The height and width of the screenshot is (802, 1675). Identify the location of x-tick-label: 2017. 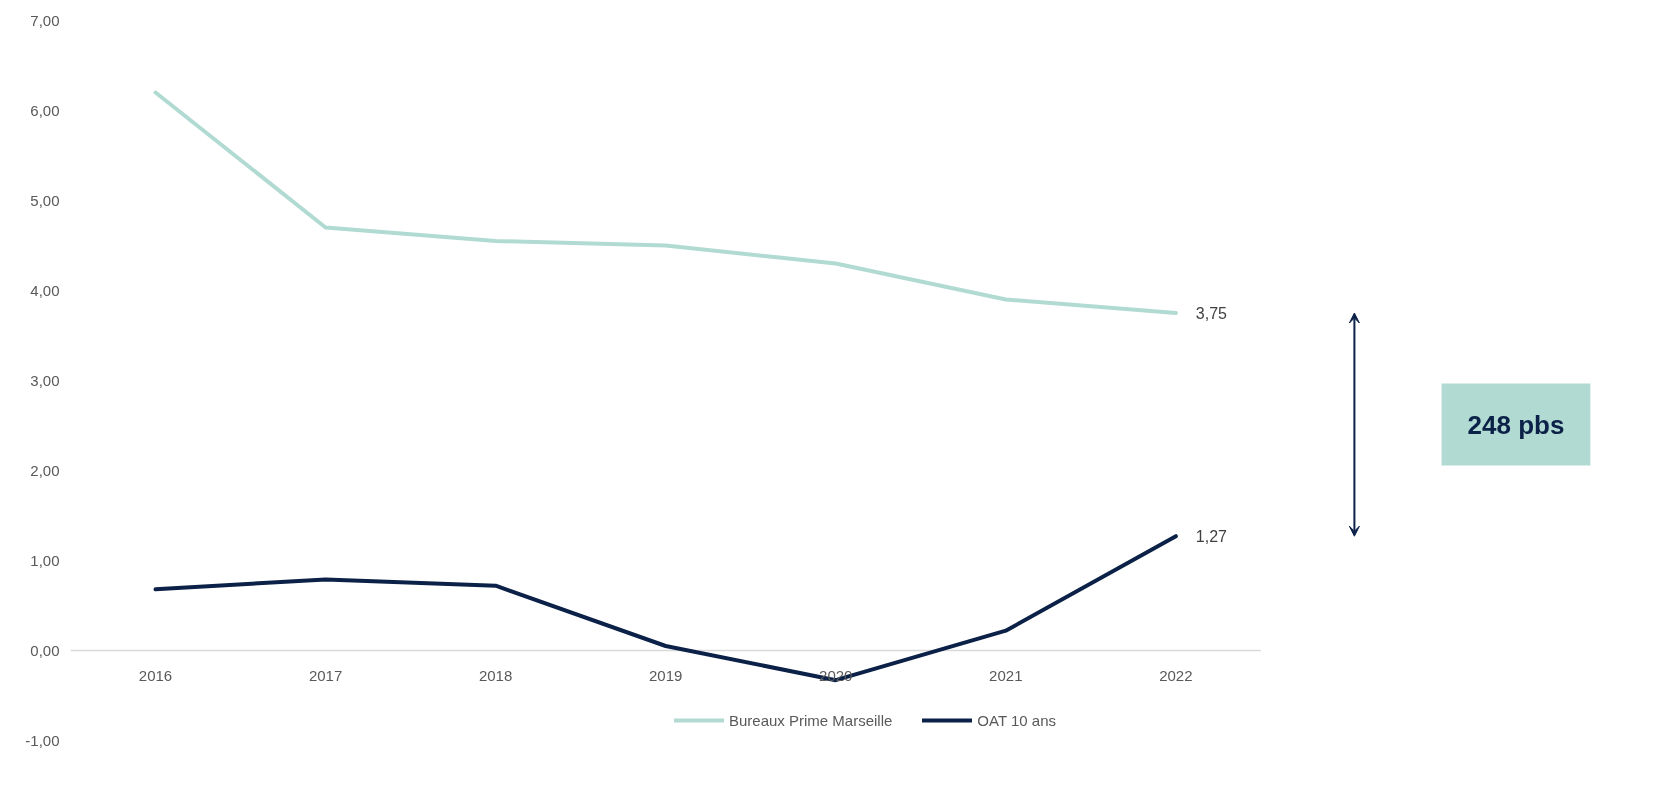
(325, 675).